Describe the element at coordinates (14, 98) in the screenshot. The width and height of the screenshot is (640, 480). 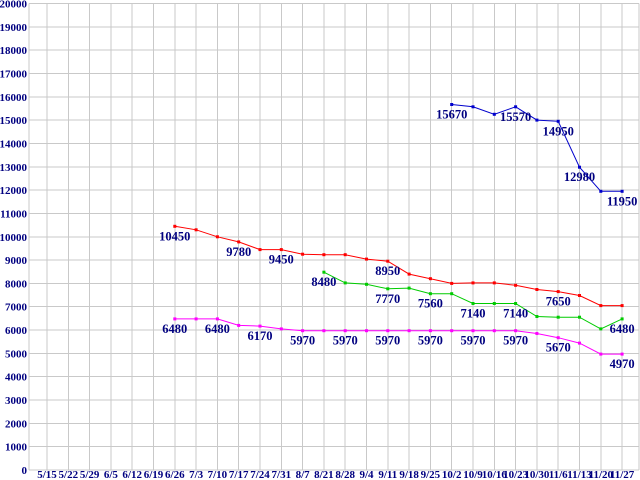
I see `y-tick-label: 16000` at that location.